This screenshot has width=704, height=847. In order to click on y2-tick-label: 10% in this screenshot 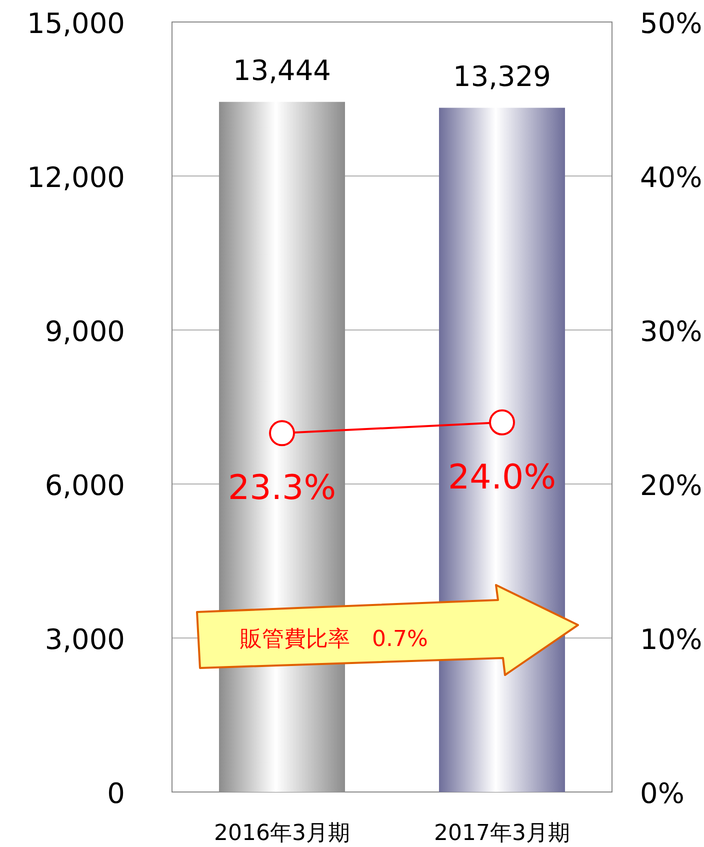, I will do `click(671, 639)`.